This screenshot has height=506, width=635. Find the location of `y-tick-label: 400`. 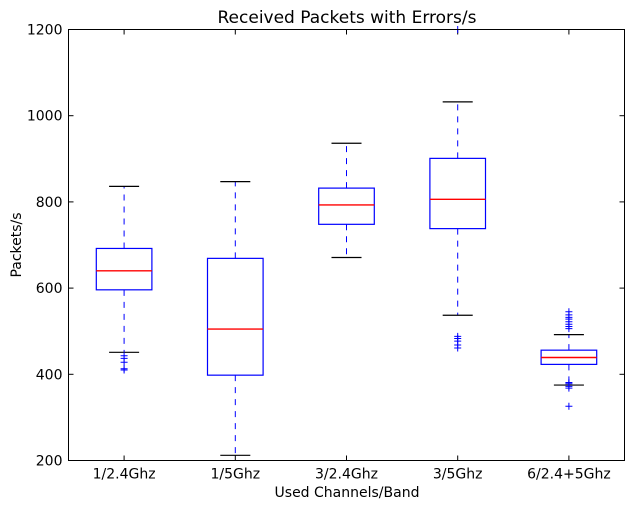

y-tick-label: 400 is located at coordinates (49, 375).